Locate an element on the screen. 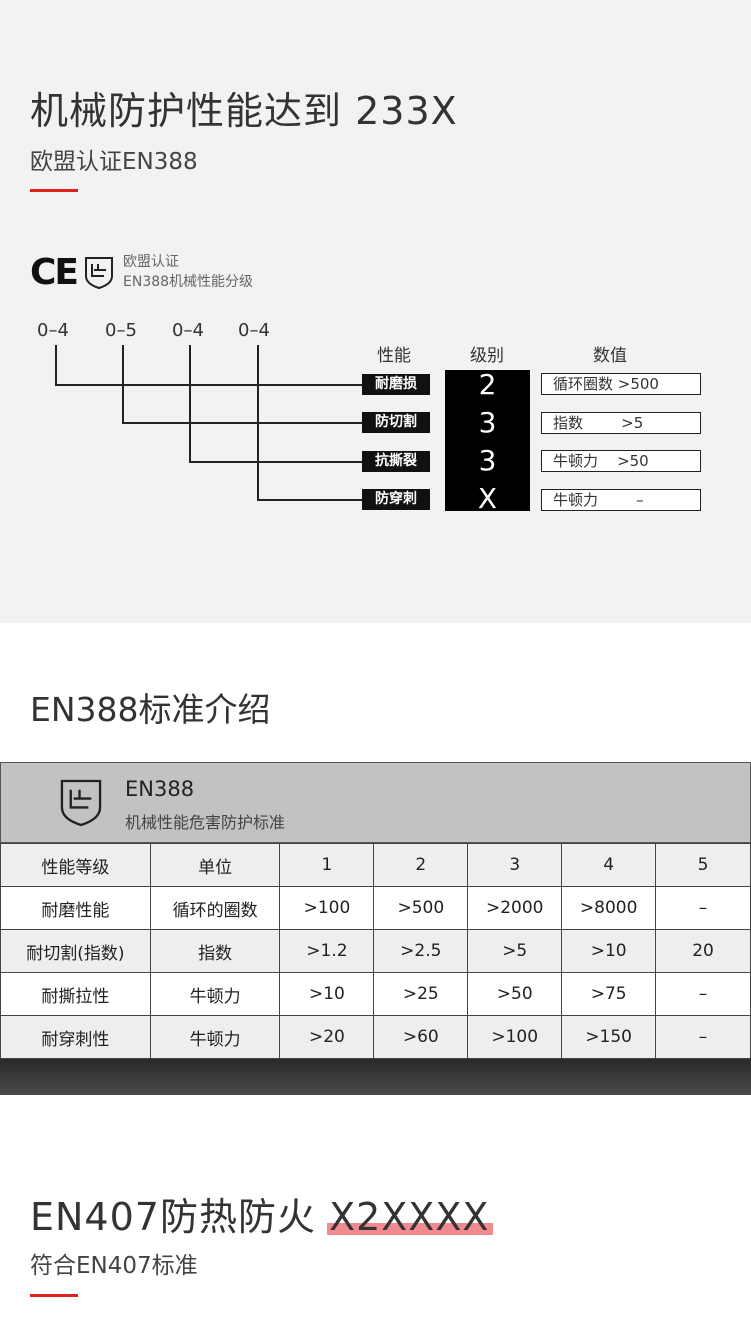 The width and height of the screenshot is (751, 1327). table-row: 耐磨性能 循环的圈数 >100 >500 >2000 >8000– is located at coordinates (375, 908).